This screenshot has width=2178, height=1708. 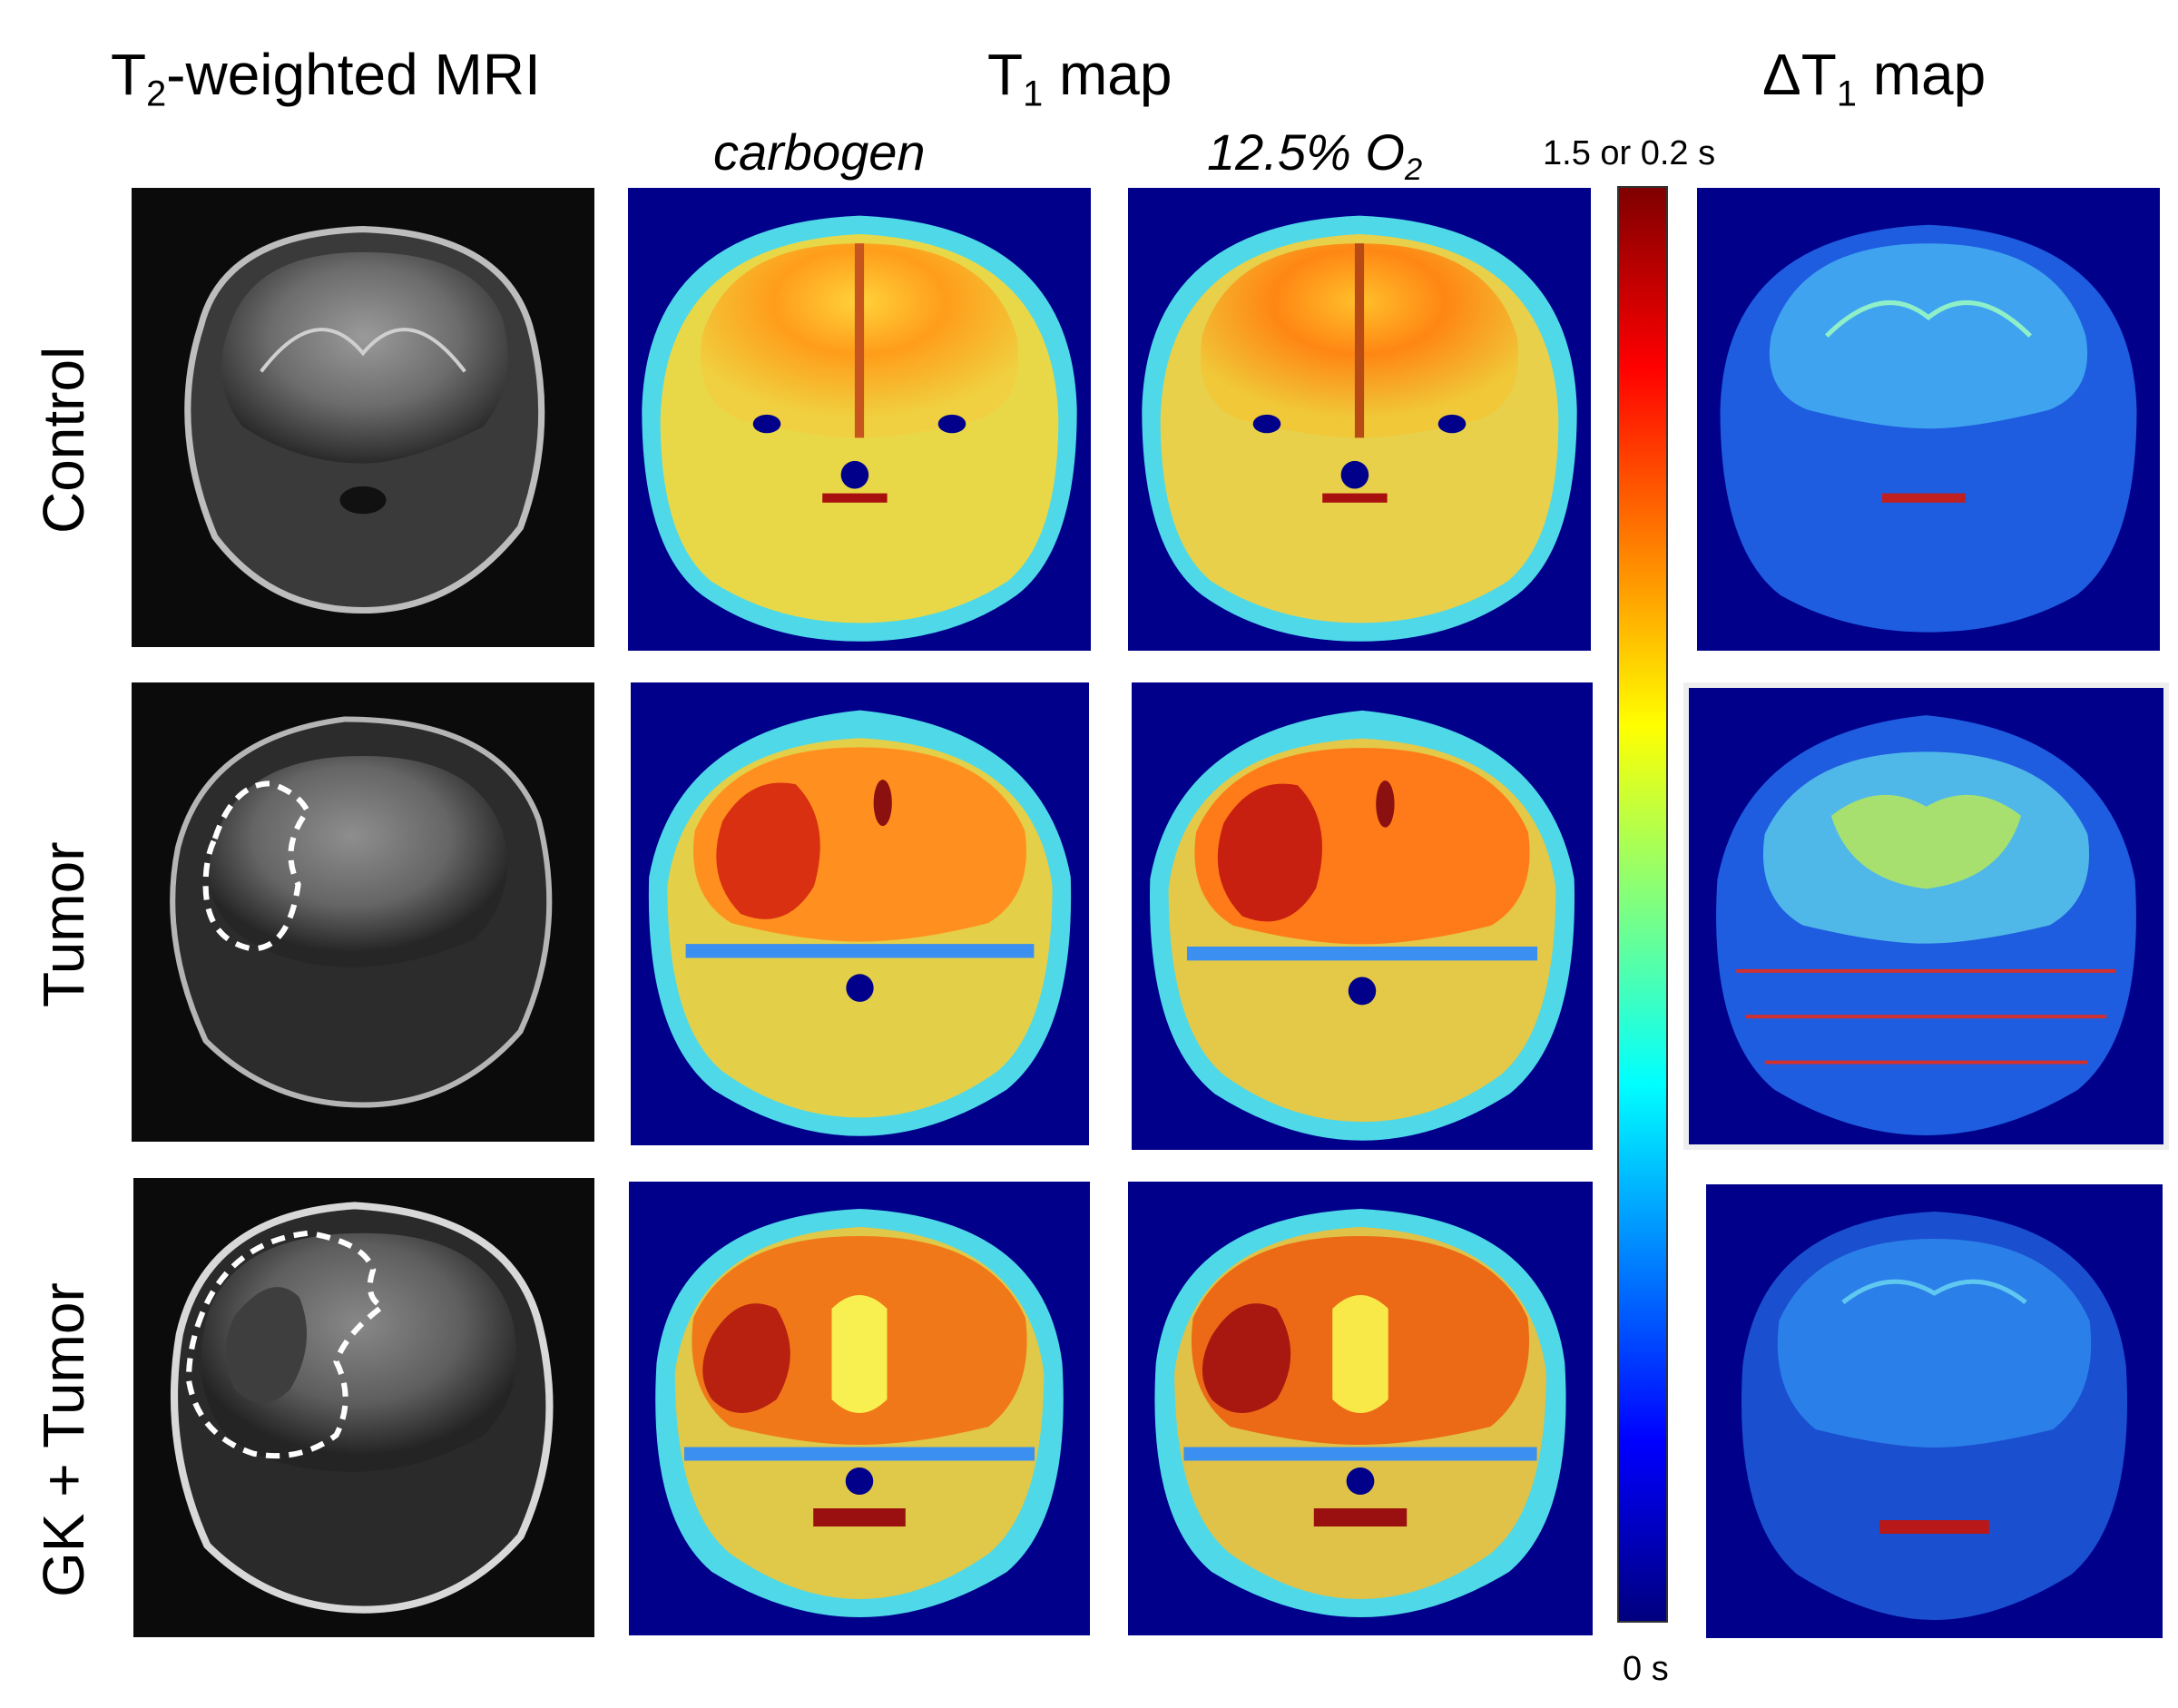 What do you see at coordinates (1921, 74) in the screenshot?
I see `header-dt1-post: map` at bounding box center [1921, 74].